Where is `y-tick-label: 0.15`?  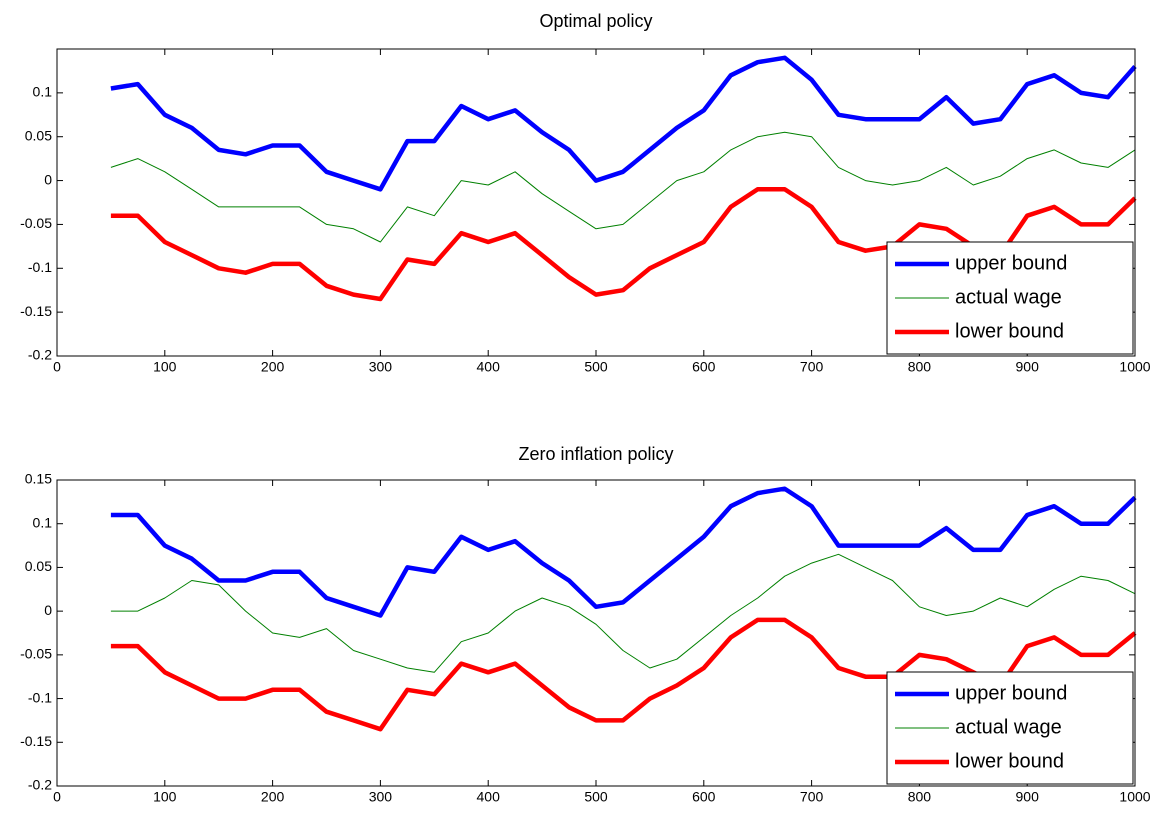
y-tick-label: 0.15 is located at coordinates (38, 479).